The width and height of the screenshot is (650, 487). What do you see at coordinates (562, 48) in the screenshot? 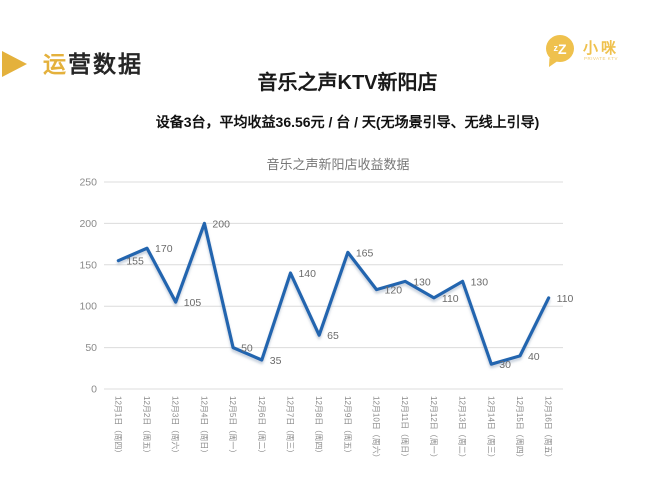
I see `logo-bubble-text-big: Z` at bounding box center [562, 48].